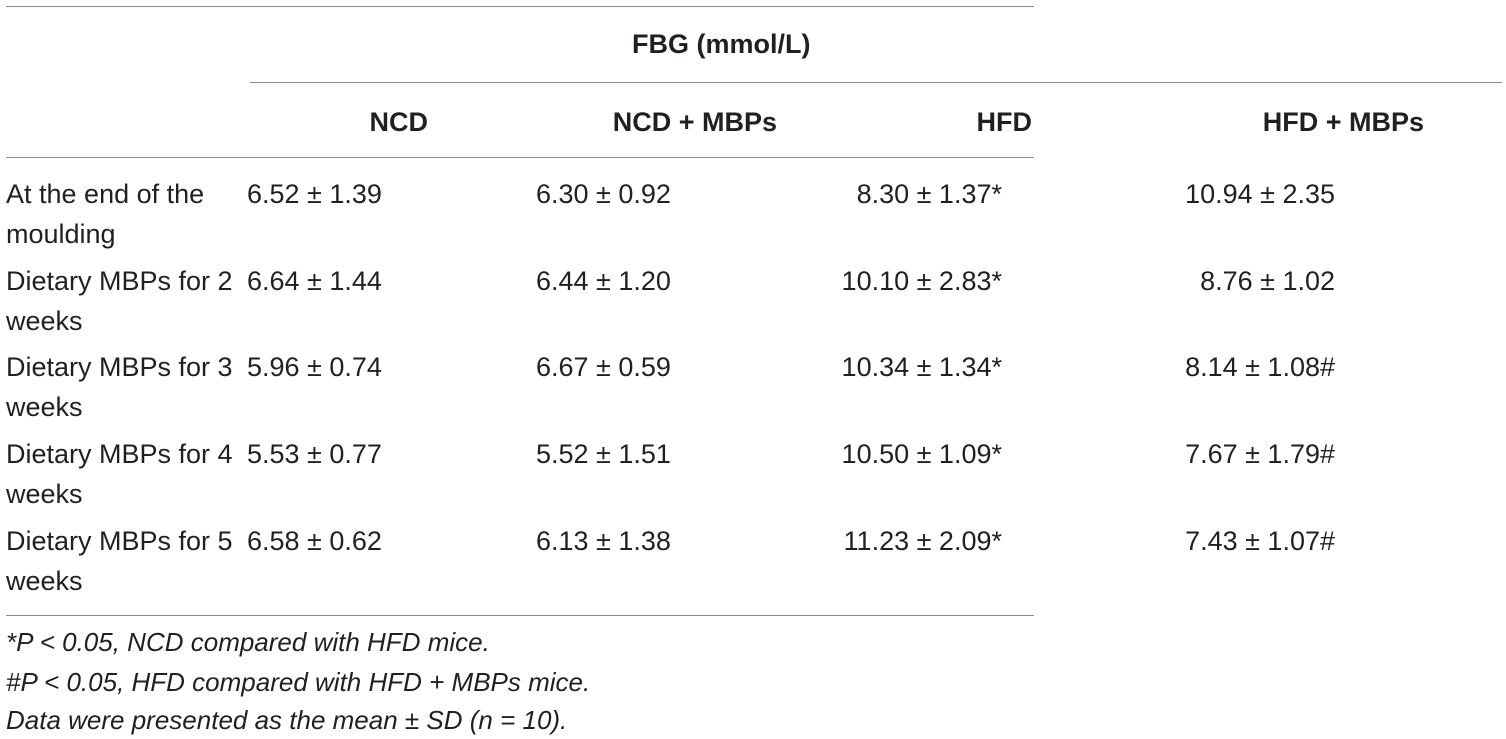  I want to click on bottom-rule, so click(520, 615).